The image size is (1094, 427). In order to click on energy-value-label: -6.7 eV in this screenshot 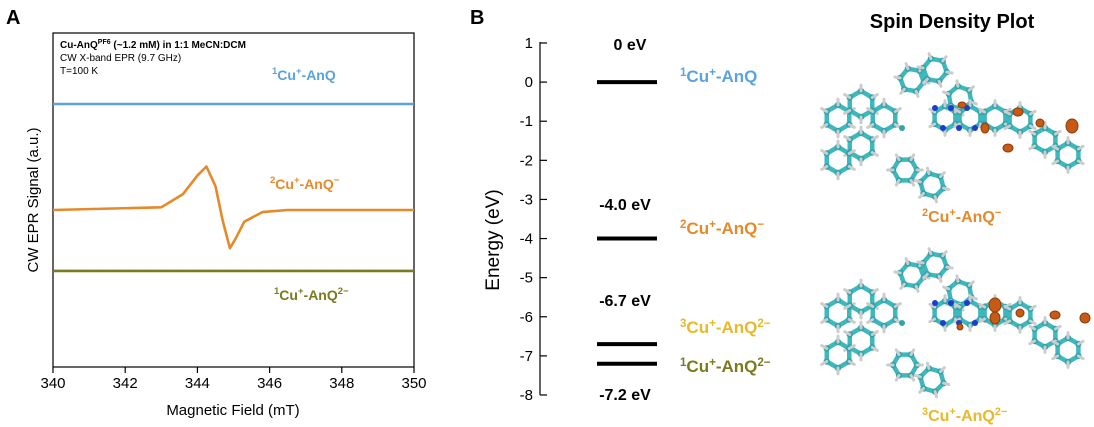, I will do `click(625, 301)`.